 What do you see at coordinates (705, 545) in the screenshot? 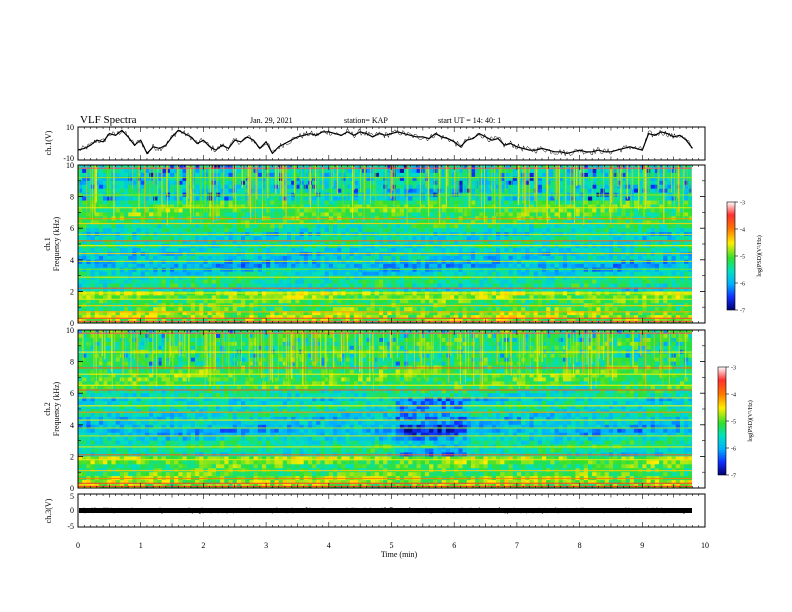
I see `xtick-label: 10` at bounding box center [705, 545].